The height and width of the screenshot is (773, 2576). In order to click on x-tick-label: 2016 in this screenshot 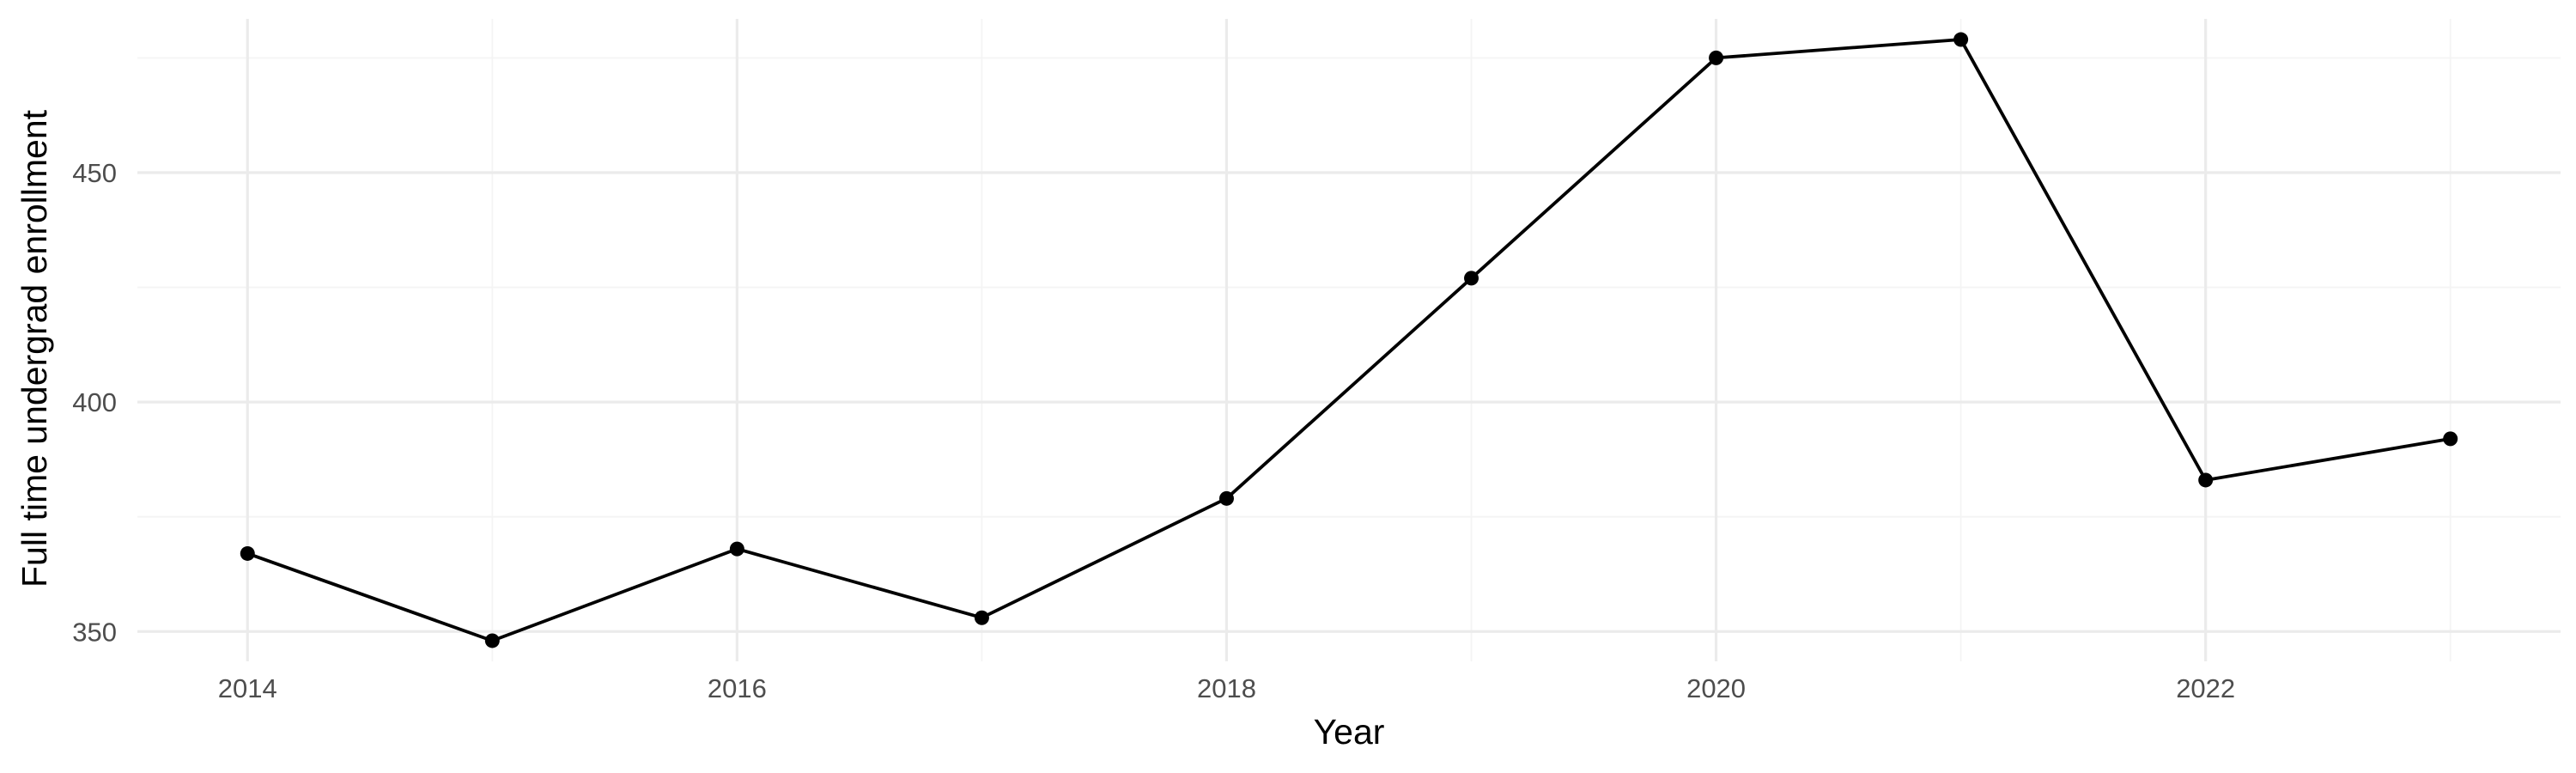, I will do `click(737, 688)`.